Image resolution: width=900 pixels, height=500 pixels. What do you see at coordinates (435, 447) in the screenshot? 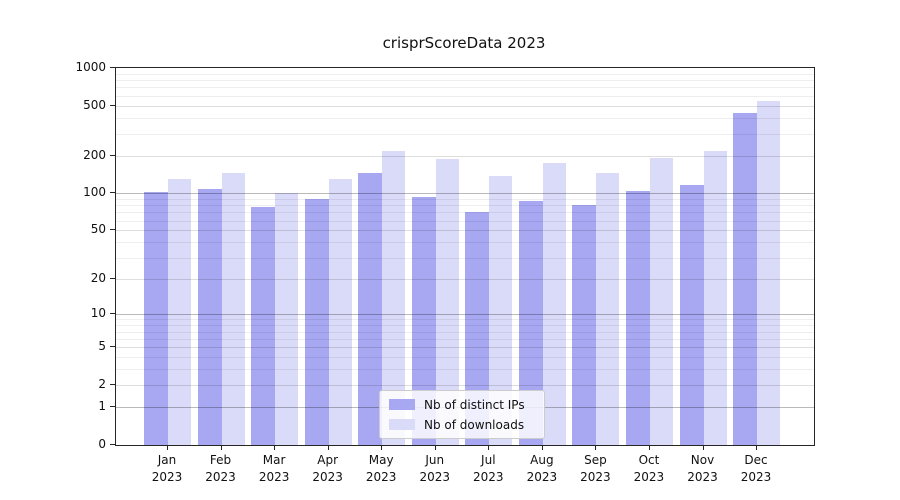
I see `x-tick-jun-2023` at bounding box center [435, 447].